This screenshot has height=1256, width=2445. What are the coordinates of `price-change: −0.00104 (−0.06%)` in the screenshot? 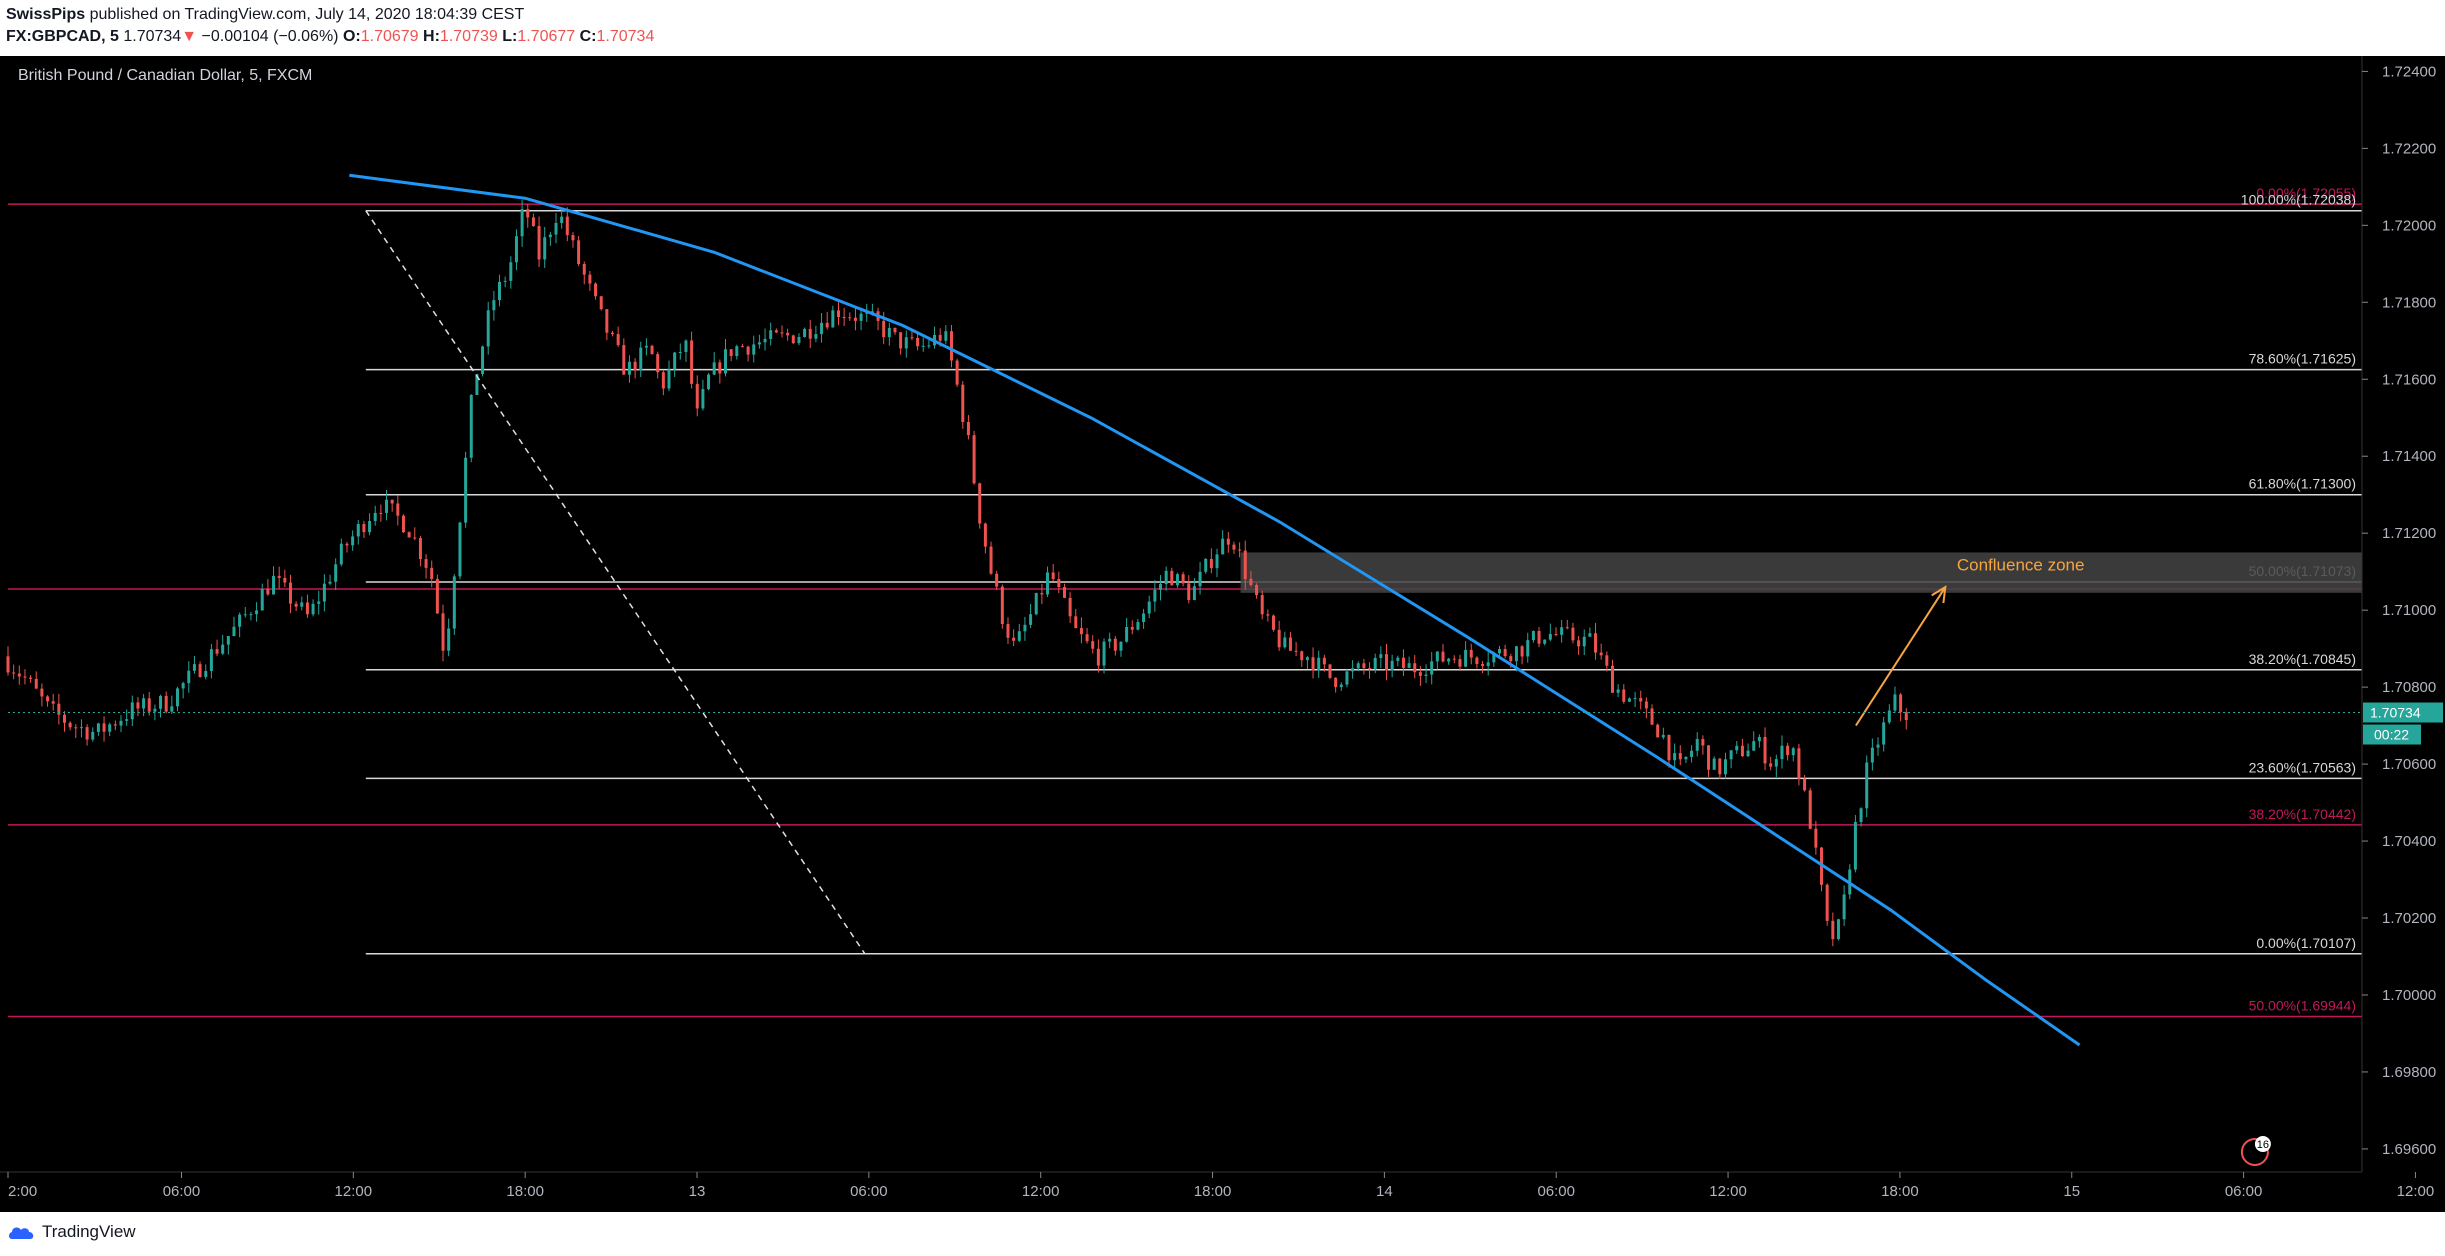 It's located at (270, 36).